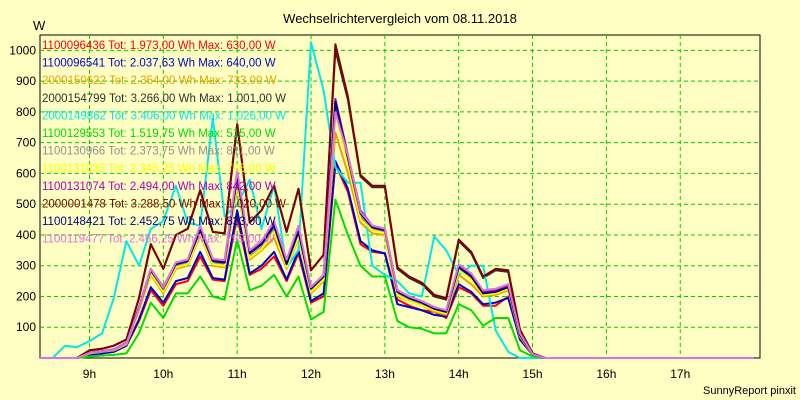  What do you see at coordinates (26, 112) in the screenshot?
I see `y-tick-label: 800` at bounding box center [26, 112].